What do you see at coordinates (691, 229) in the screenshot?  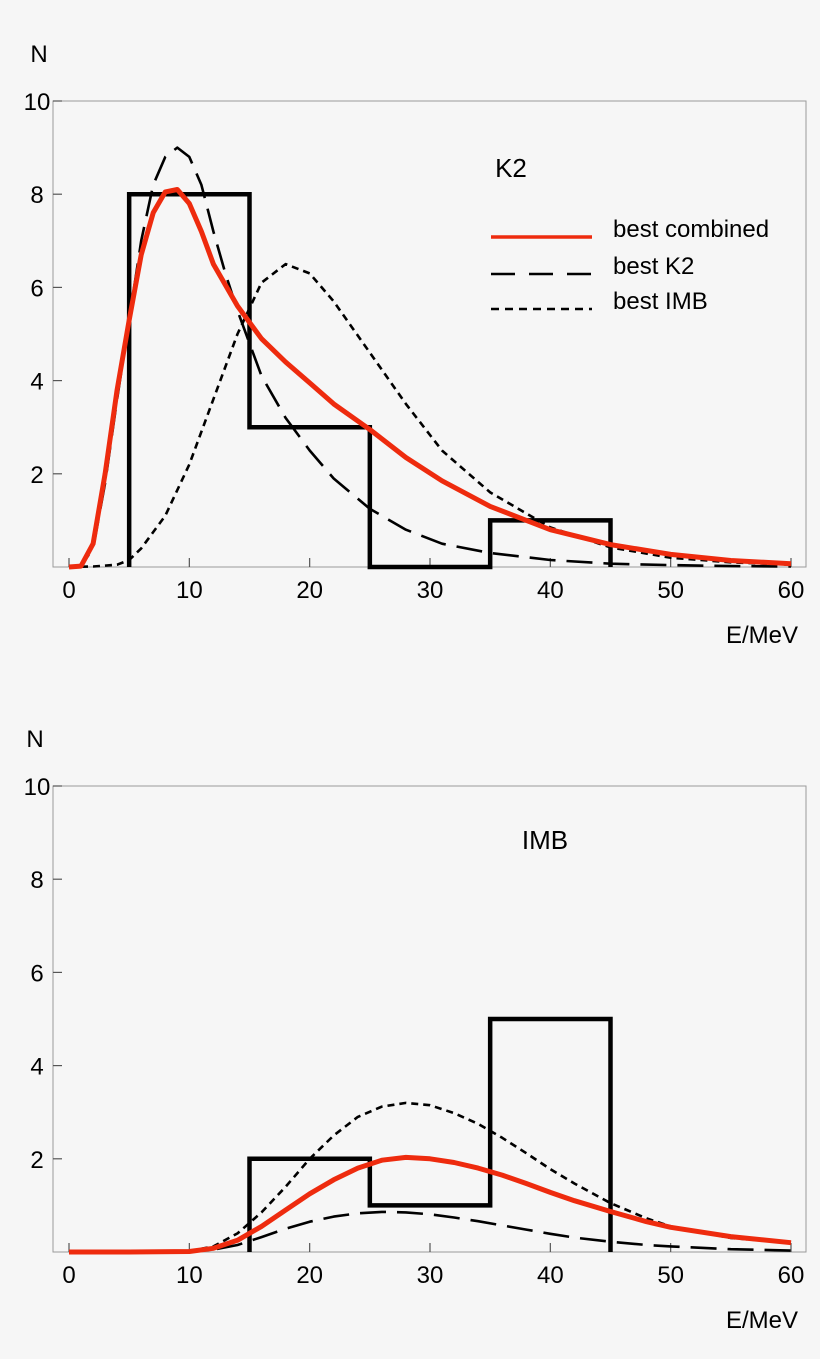 I see `legend-entry-label: best combined` at bounding box center [691, 229].